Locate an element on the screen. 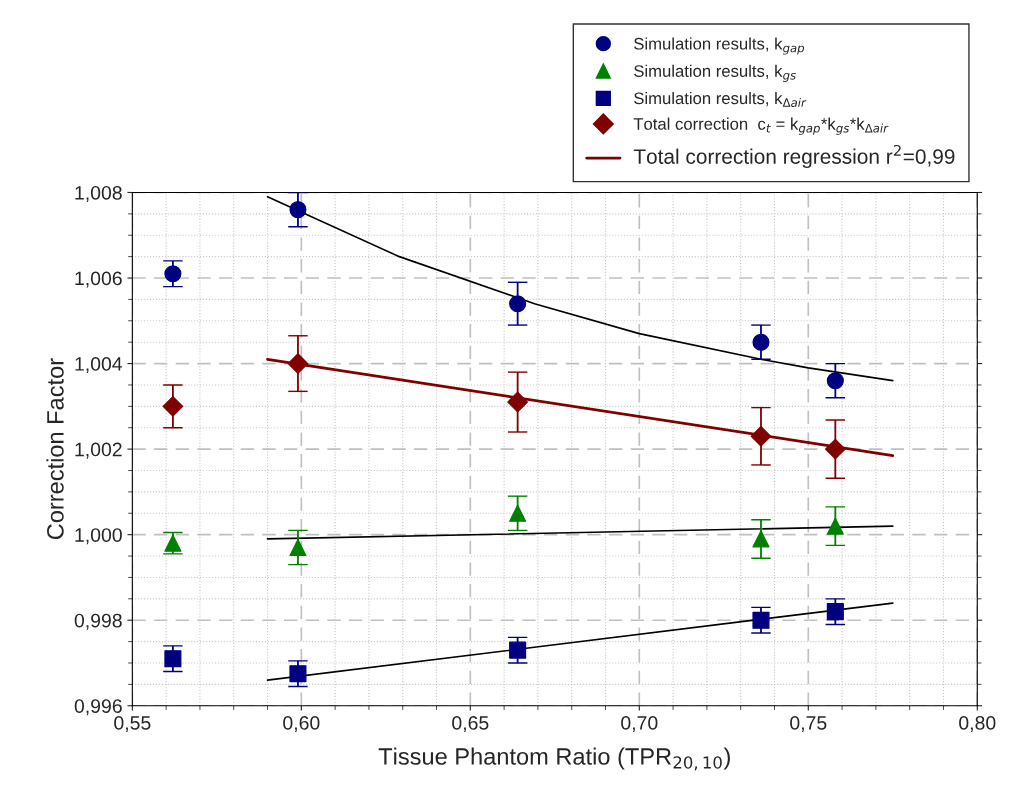  x-tick-label: 0,80 is located at coordinates (977, 724).